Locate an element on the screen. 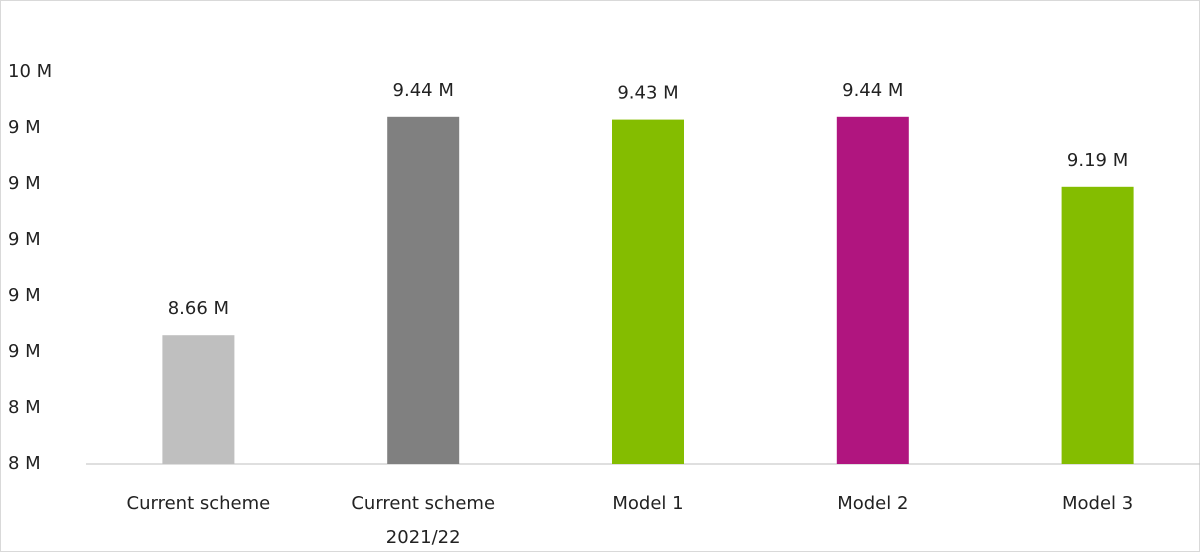 Image resolution: width=1200 pixels, height=552 pixels. y-tick-label: 10 M is located at coordinates (30, 71).